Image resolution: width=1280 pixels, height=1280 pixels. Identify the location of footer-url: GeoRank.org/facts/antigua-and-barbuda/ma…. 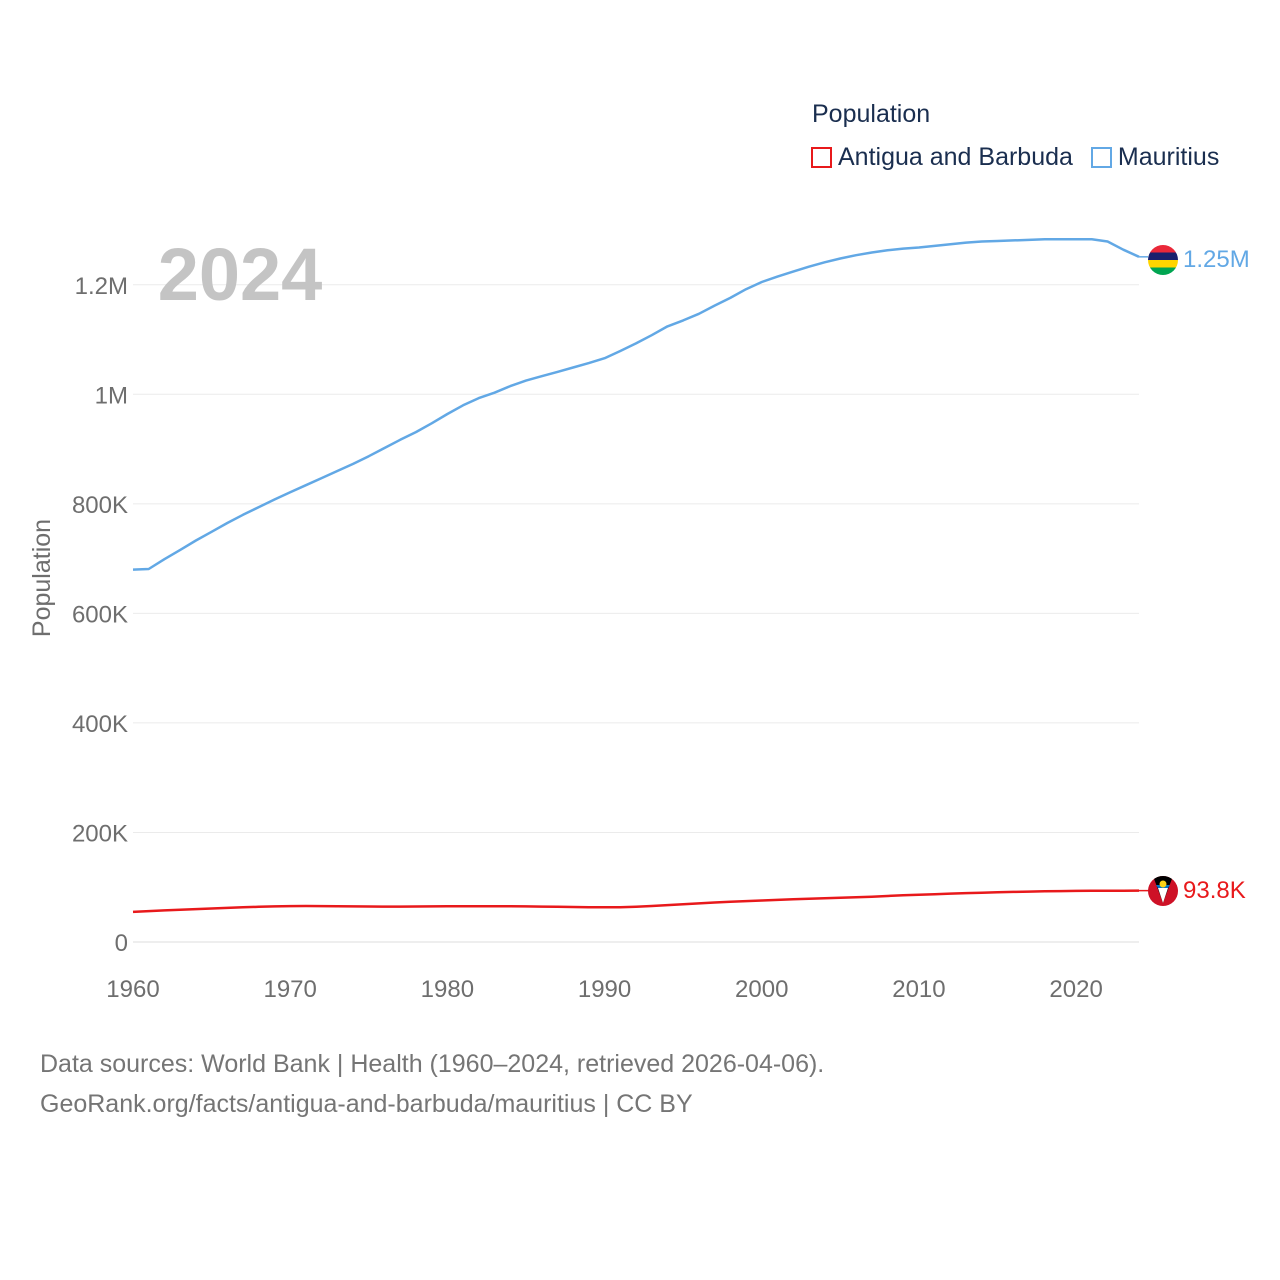
(366, 1104).